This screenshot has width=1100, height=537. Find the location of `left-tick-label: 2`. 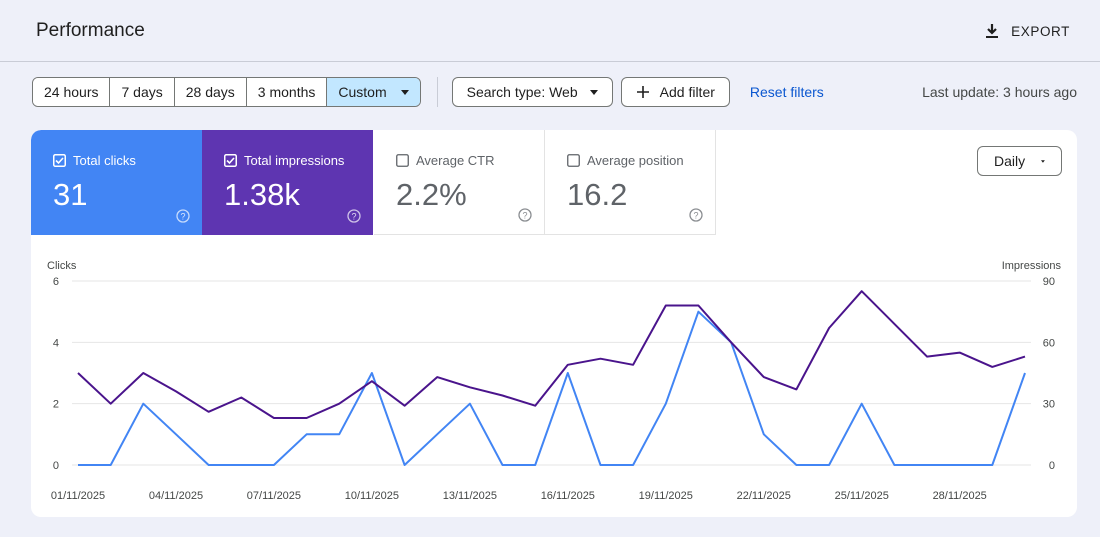

left-tick-label: 2 is located at coordinates (56, 405).